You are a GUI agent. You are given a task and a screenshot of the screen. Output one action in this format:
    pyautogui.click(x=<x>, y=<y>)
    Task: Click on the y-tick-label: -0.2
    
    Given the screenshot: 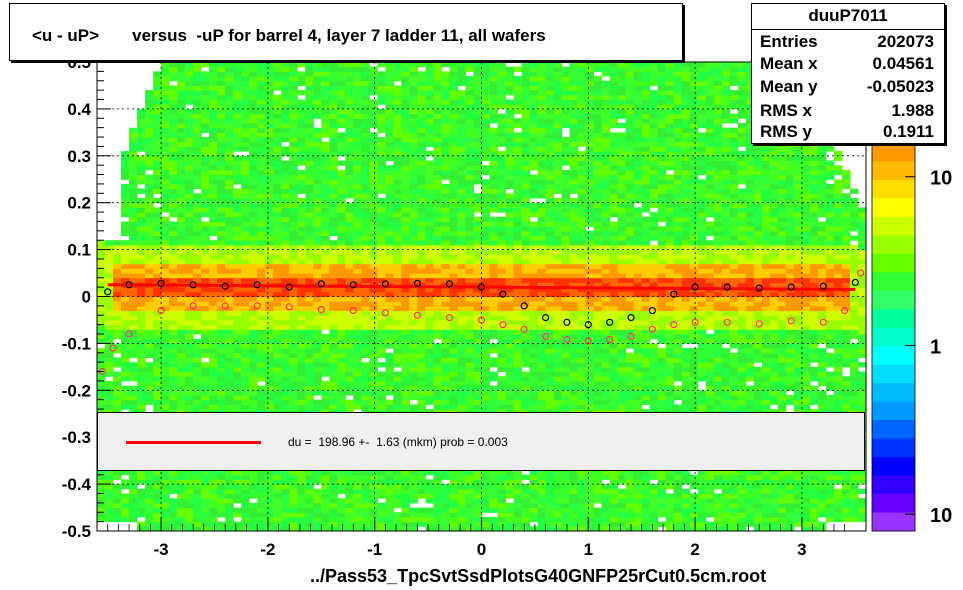 What is the action you would take?
    pyautogui.click(x=76, y=390)
    